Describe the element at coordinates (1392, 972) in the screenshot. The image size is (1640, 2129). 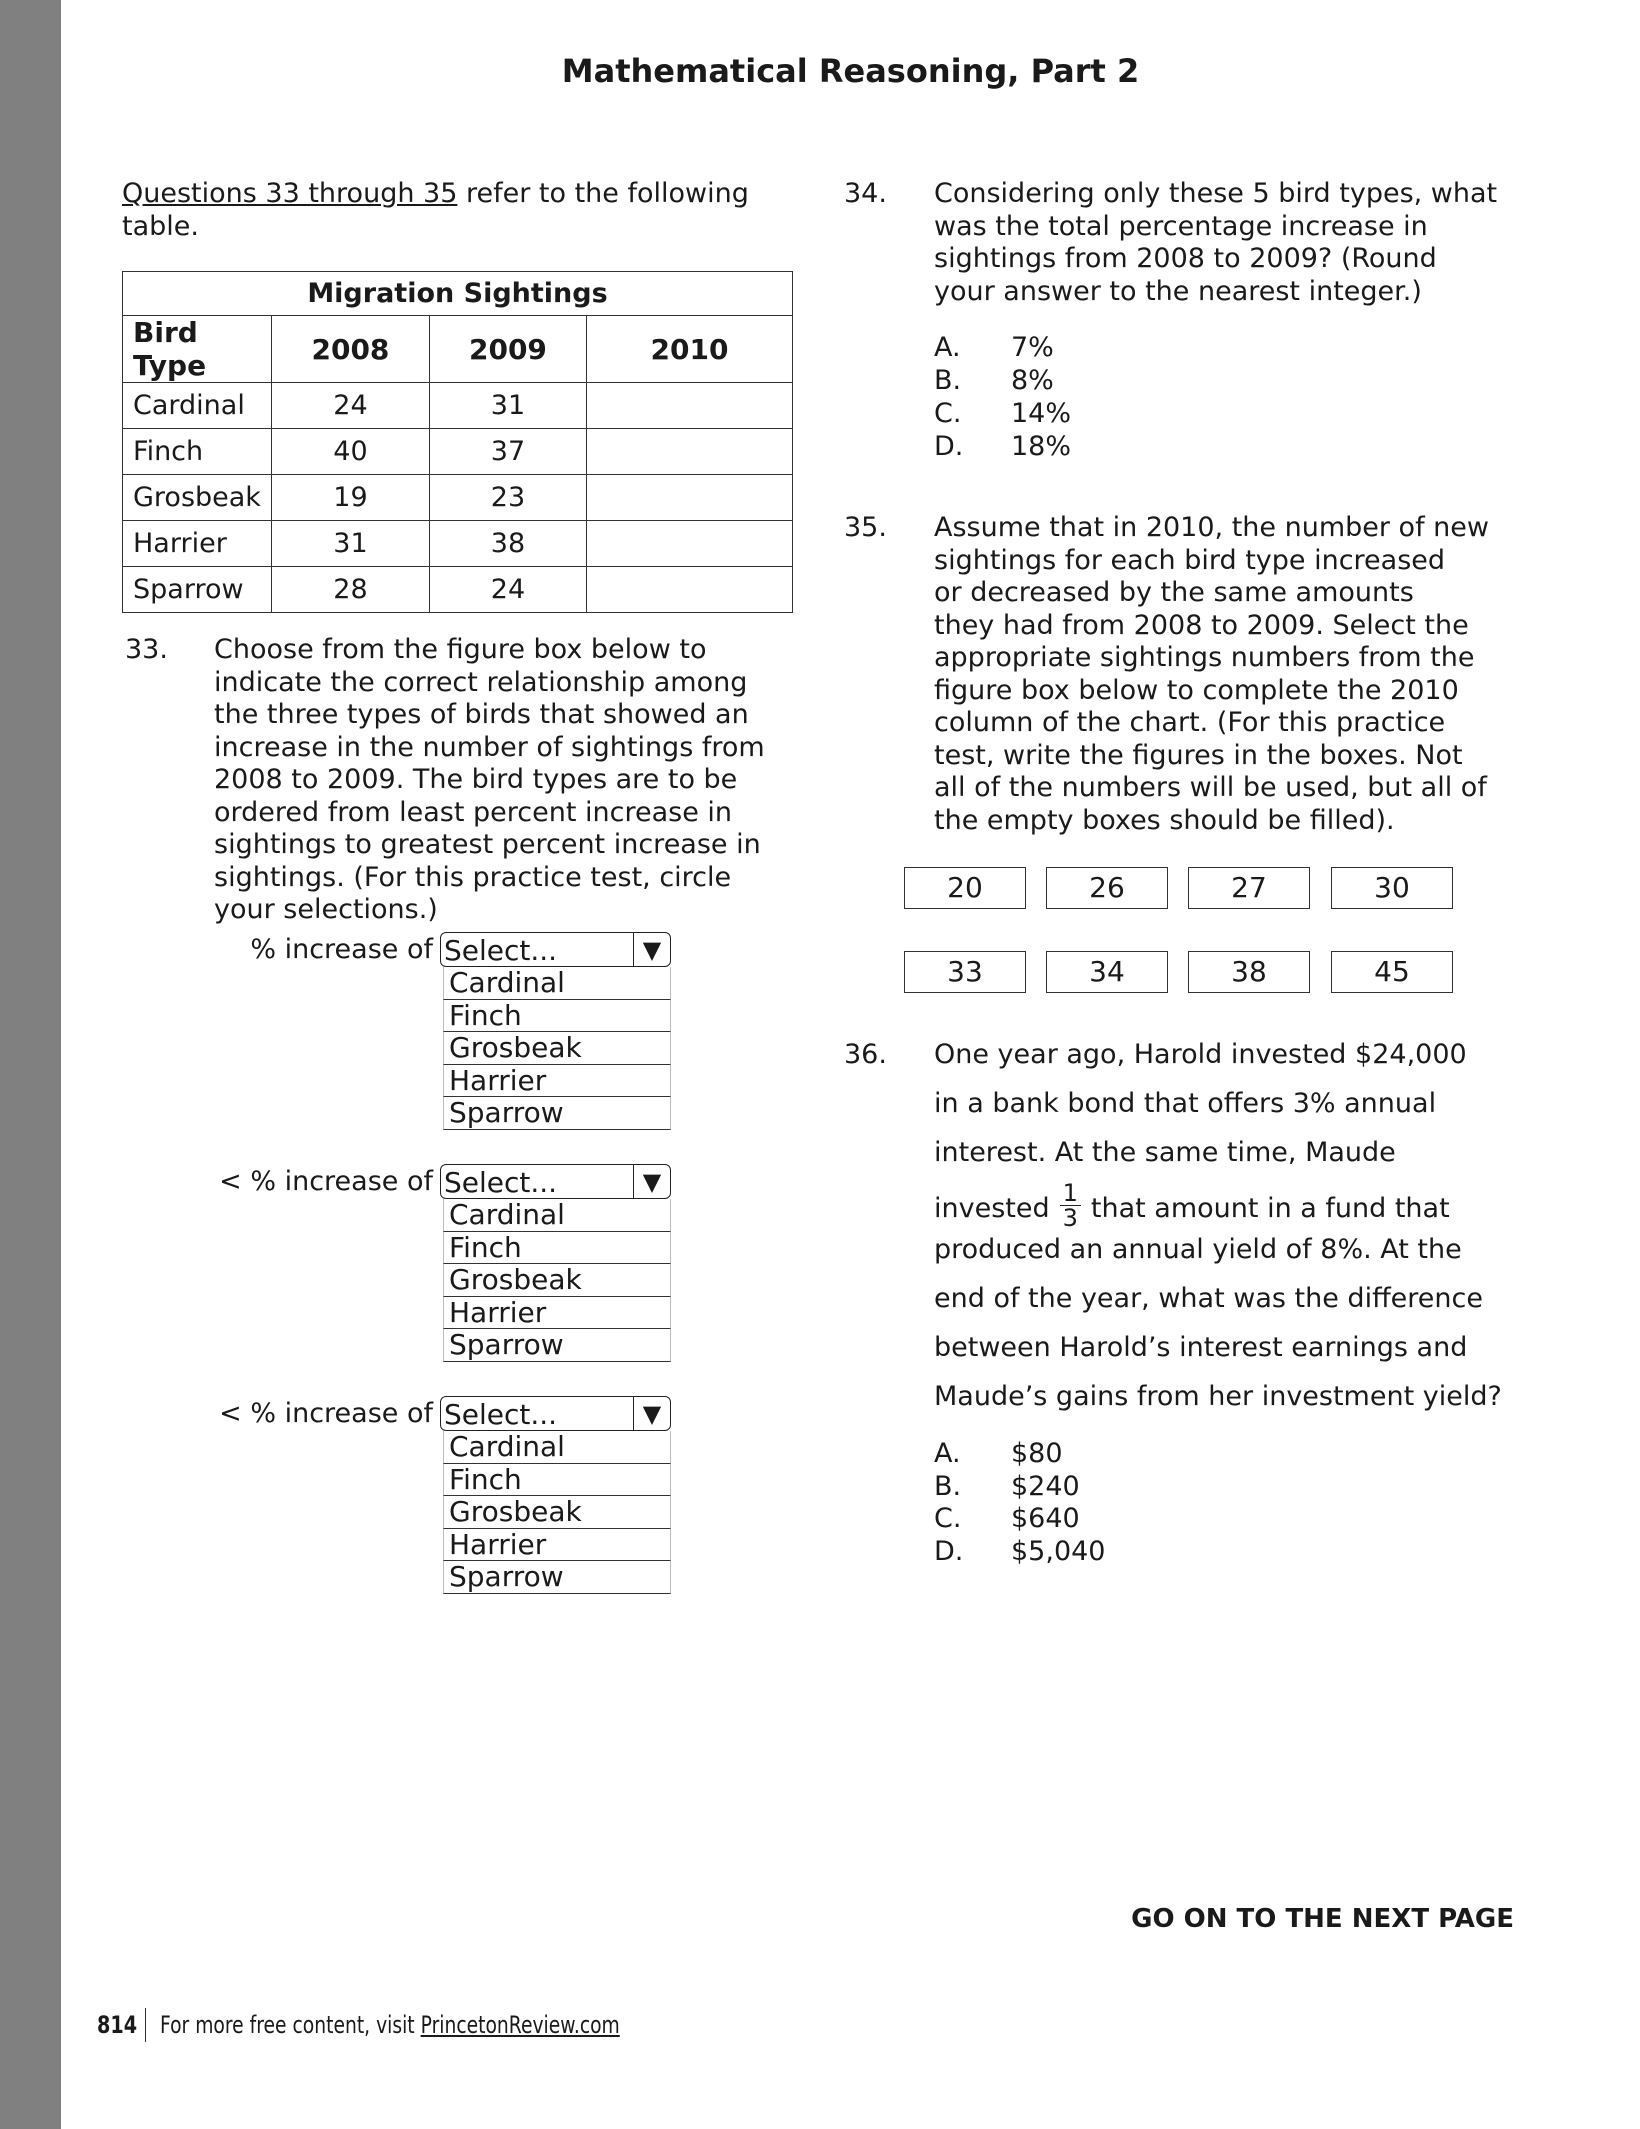
I see `figure-box-number: 45` at that location.